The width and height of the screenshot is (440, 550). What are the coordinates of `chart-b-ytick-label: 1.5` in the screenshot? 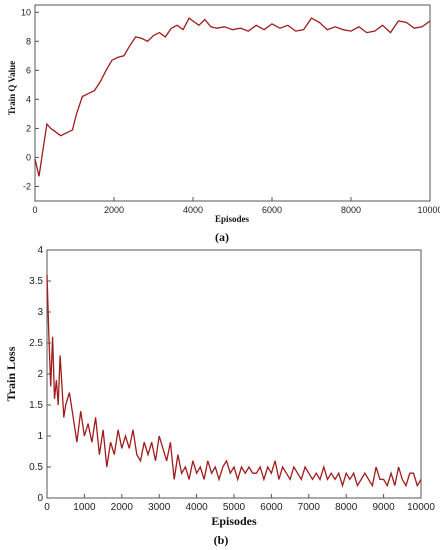 It's located at (36, 405).